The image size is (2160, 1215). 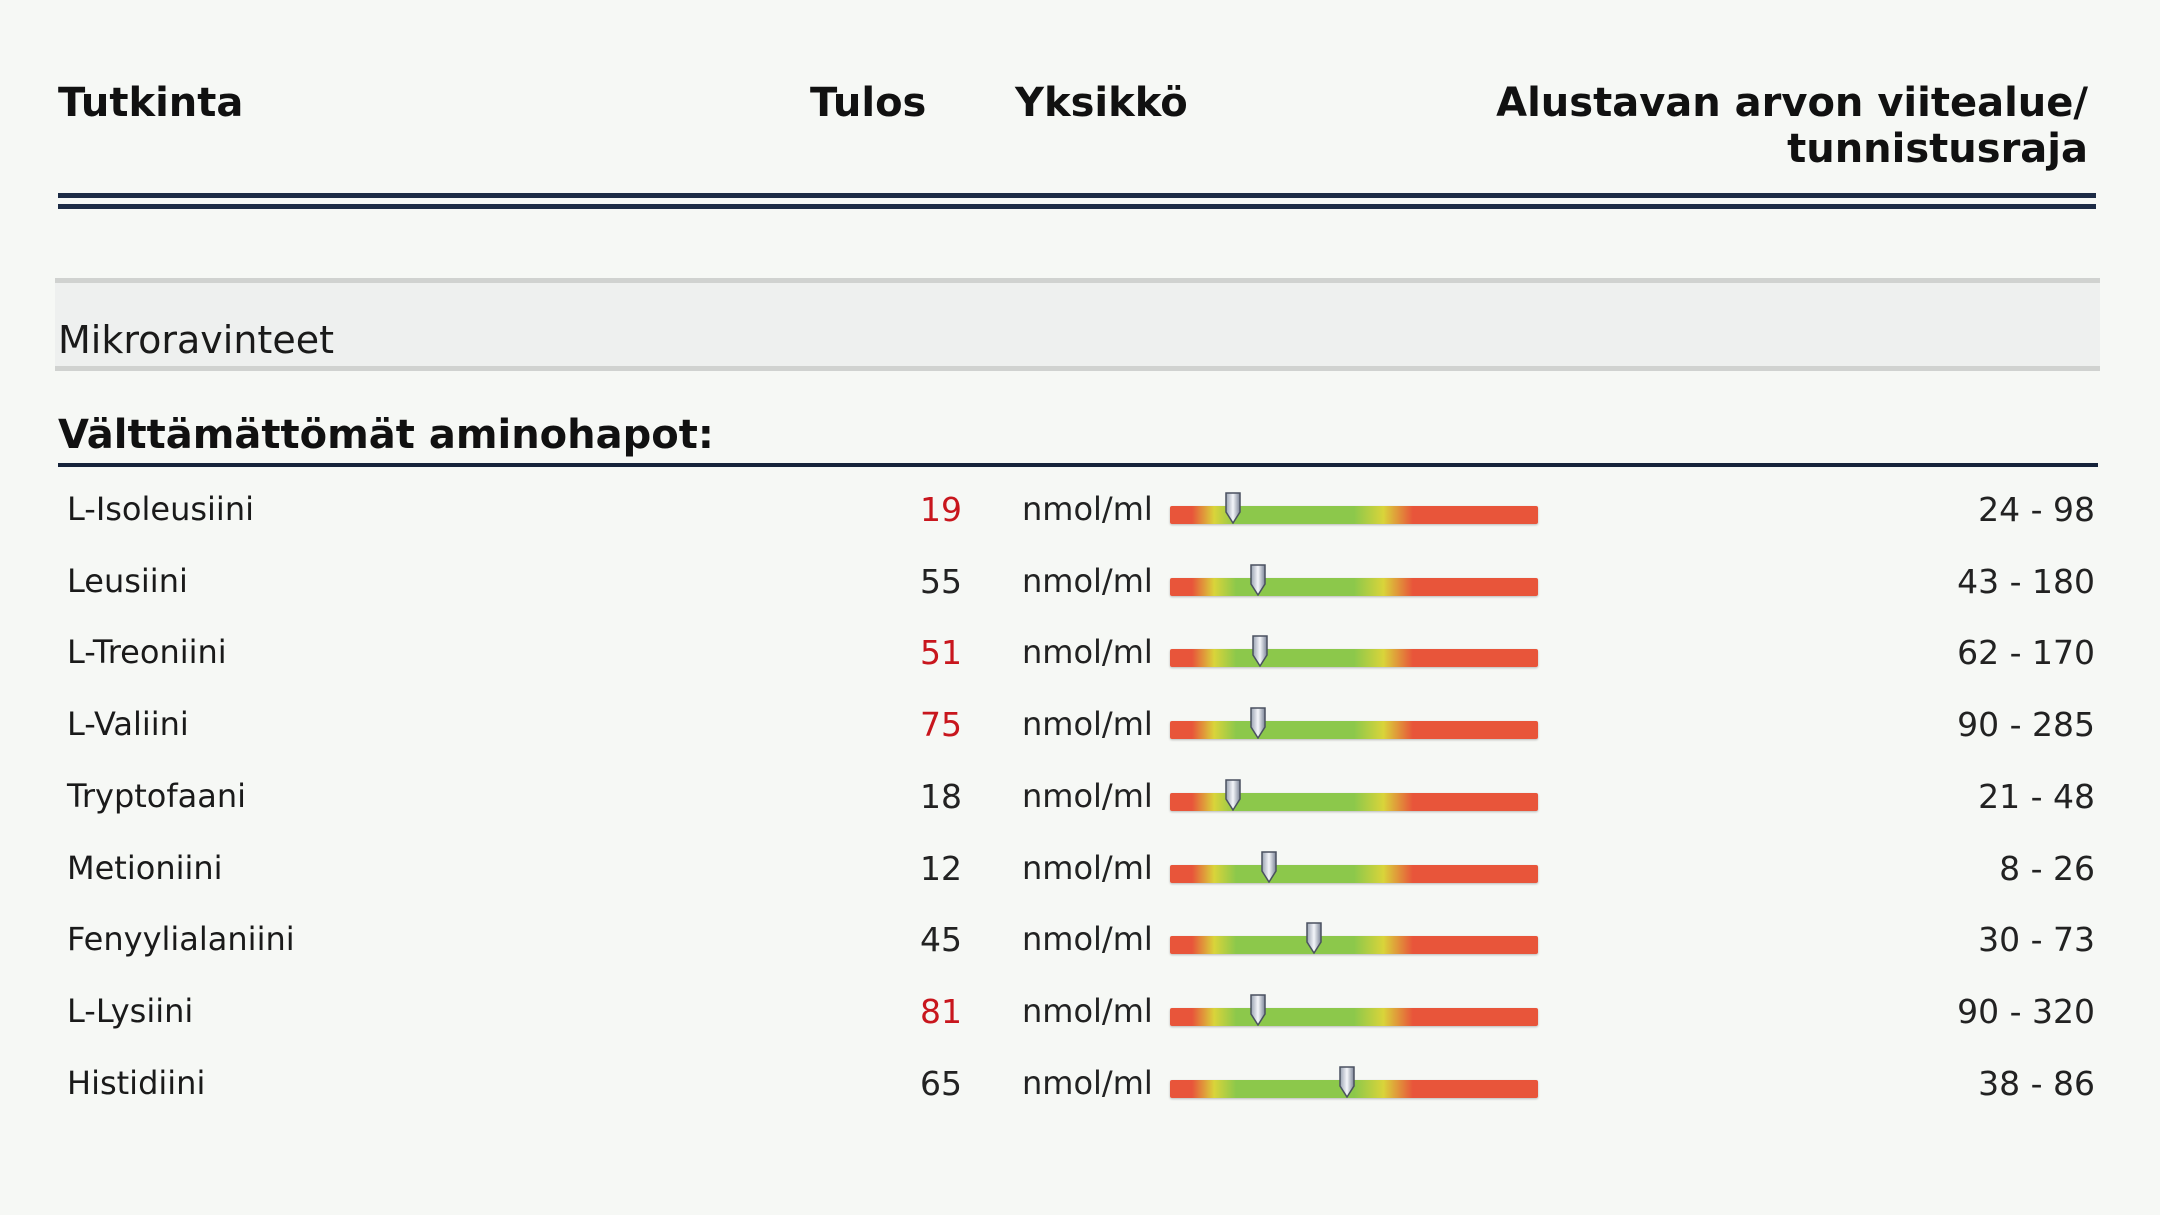 What do you see at coordinates (145, 867) in the screenshot?
I see `test-name: Metioniini` at bounding box center [145, 867].